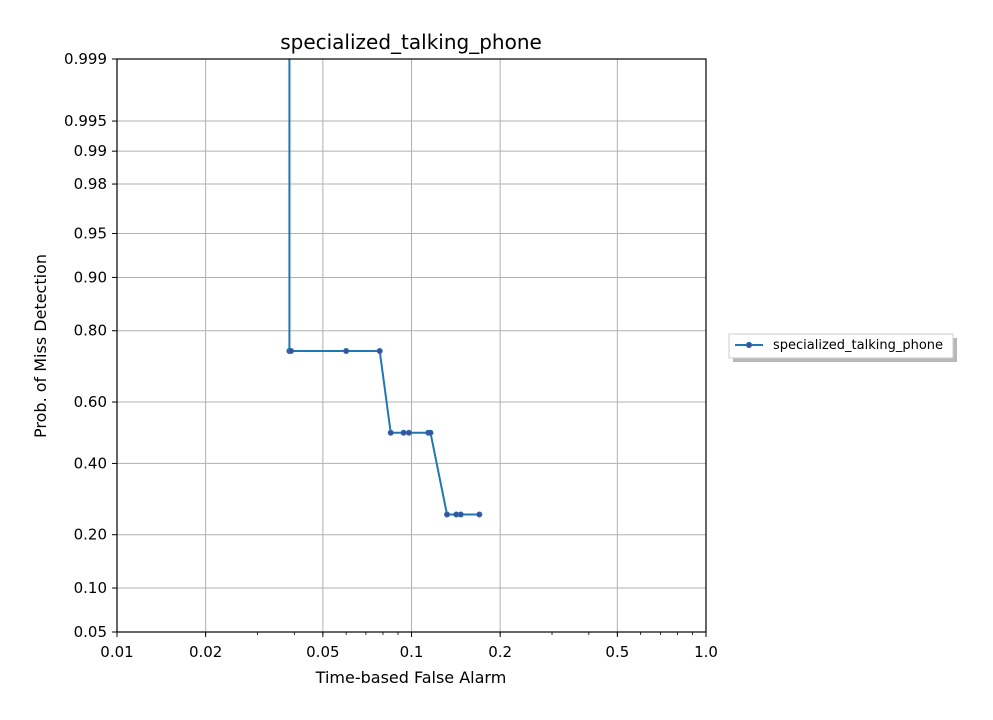  I want to click on y-tick-label: 0.98, so click(90, 184).